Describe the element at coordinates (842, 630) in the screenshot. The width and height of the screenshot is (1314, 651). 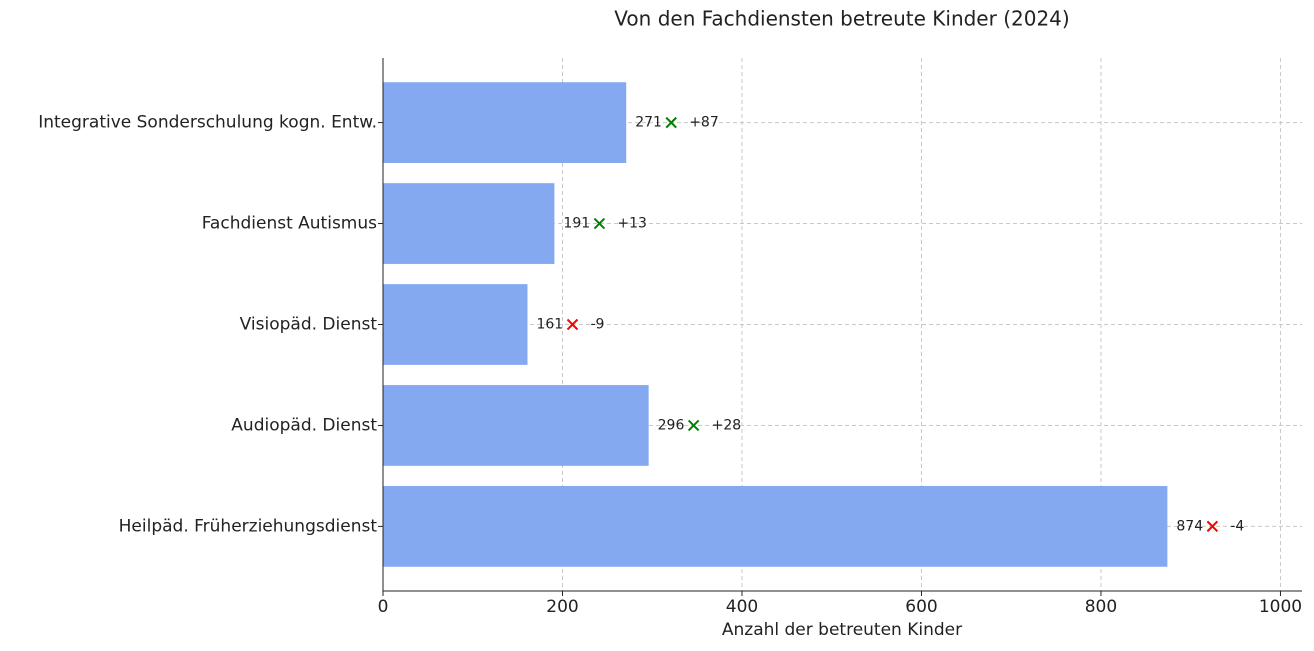
I see `x-axis-label: Anzahl der betreuten Kinder` at that location.